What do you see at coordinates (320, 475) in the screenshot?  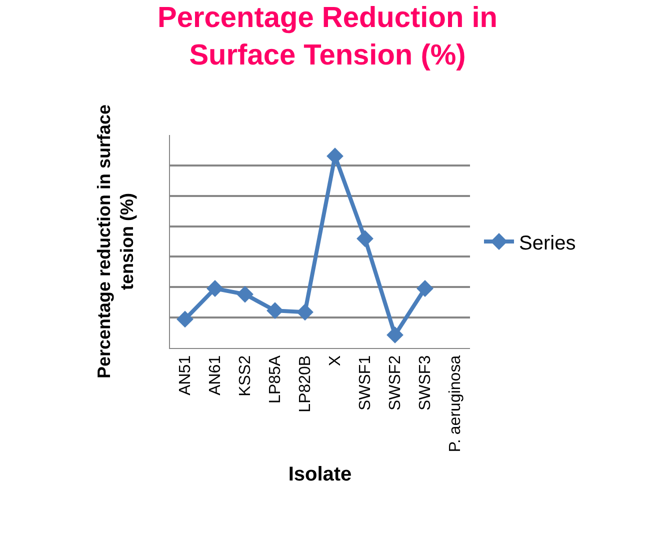 I see `x-axis-title: Isolate` at bounding box center [320, 475].